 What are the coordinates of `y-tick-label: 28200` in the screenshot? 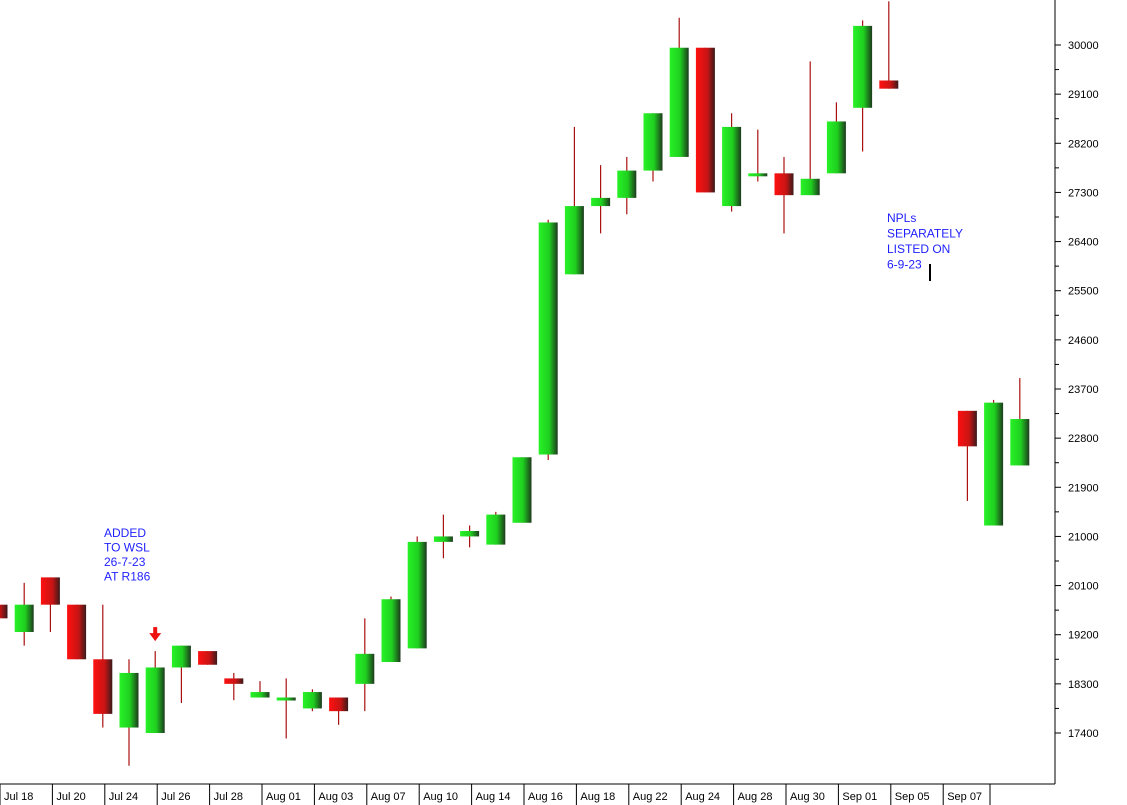 It's located at (1083, 144).